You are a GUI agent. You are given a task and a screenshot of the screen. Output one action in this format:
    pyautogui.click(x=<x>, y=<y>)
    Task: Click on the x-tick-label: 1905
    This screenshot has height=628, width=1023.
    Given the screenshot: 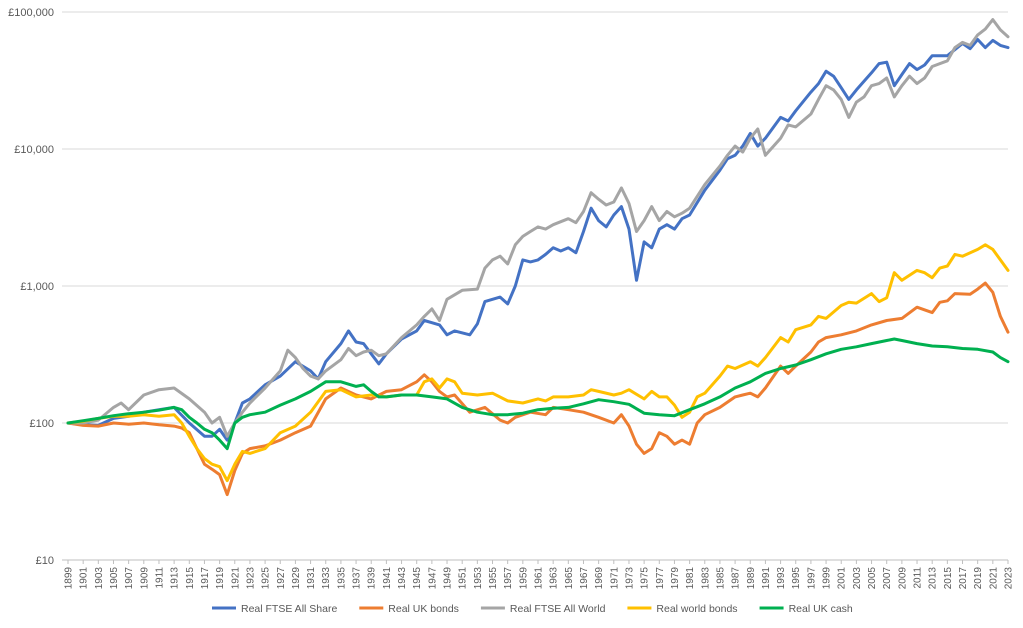 What is the action you would take?
    pyautogui.click(x=114, y=578)
    